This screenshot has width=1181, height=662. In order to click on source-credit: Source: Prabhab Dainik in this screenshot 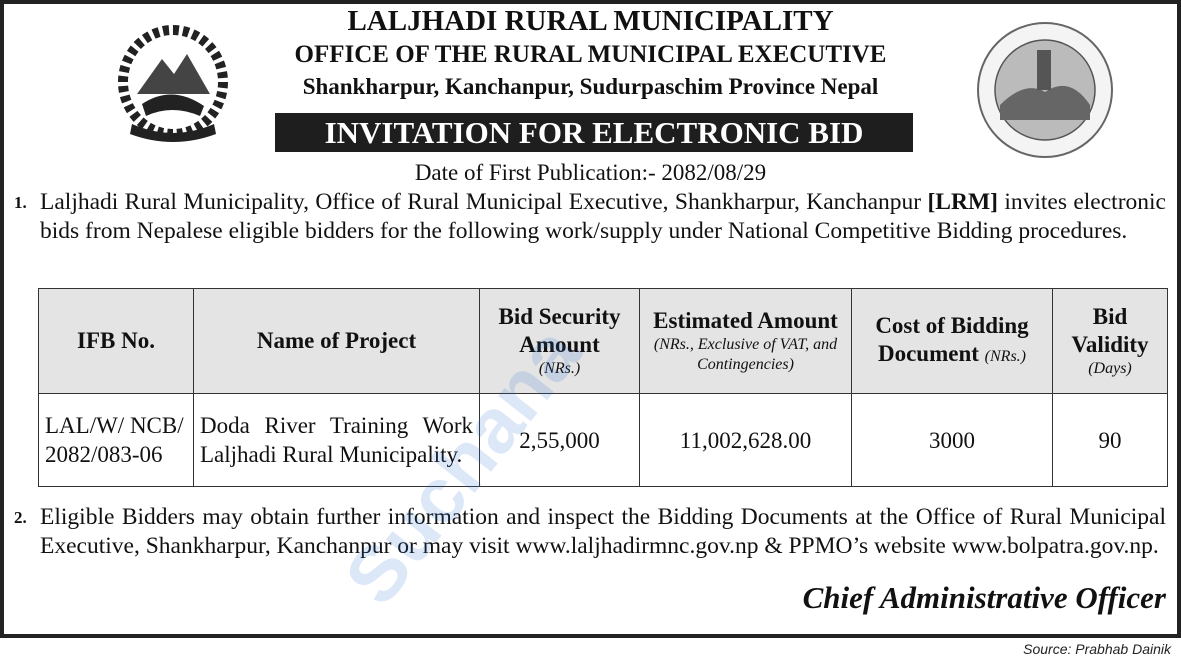, I will do `click(1097, 649)`.